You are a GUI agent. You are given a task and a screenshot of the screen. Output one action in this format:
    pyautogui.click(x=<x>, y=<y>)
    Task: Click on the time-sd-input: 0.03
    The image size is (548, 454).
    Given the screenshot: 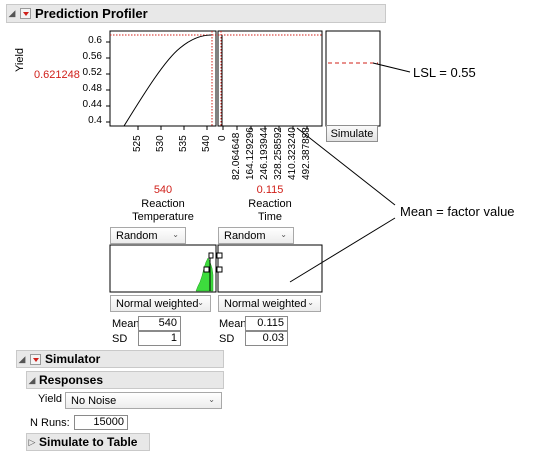 What is the action you would take?
    pyautogui.click(x=266, y=338)
    